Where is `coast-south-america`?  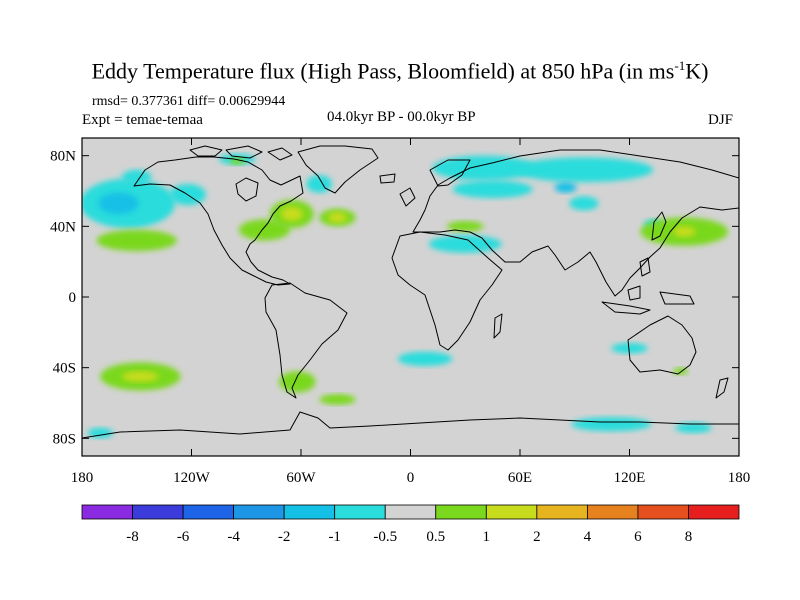
coast-south-america is located at coordinates (306, 340).